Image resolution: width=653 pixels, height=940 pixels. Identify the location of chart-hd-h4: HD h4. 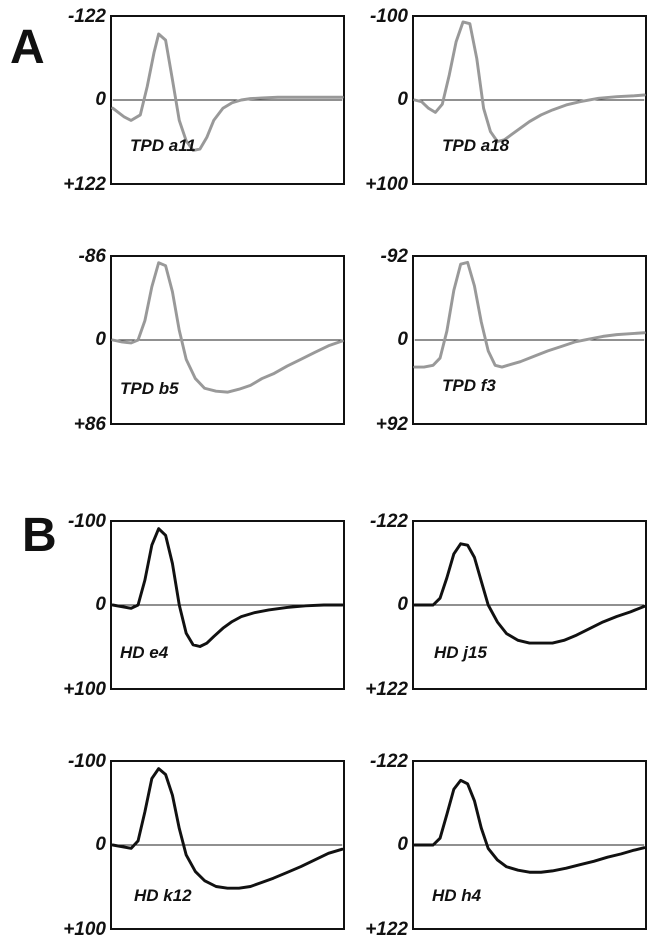
(529, 845).